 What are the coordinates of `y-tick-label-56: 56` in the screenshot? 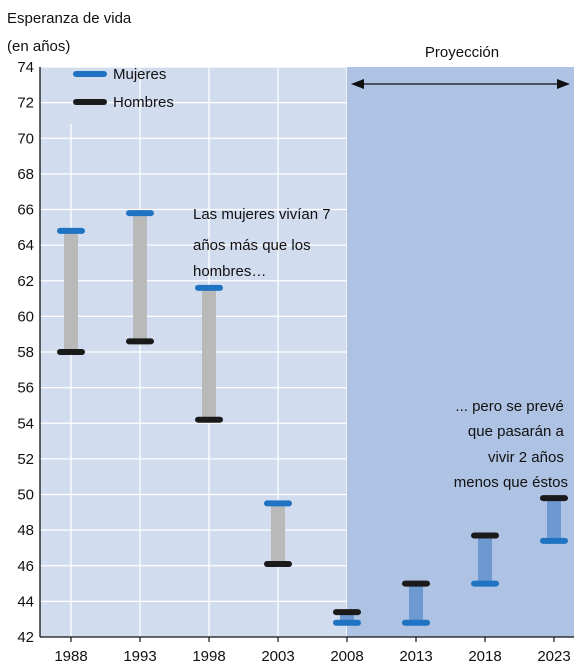 It's located at (25, 388).